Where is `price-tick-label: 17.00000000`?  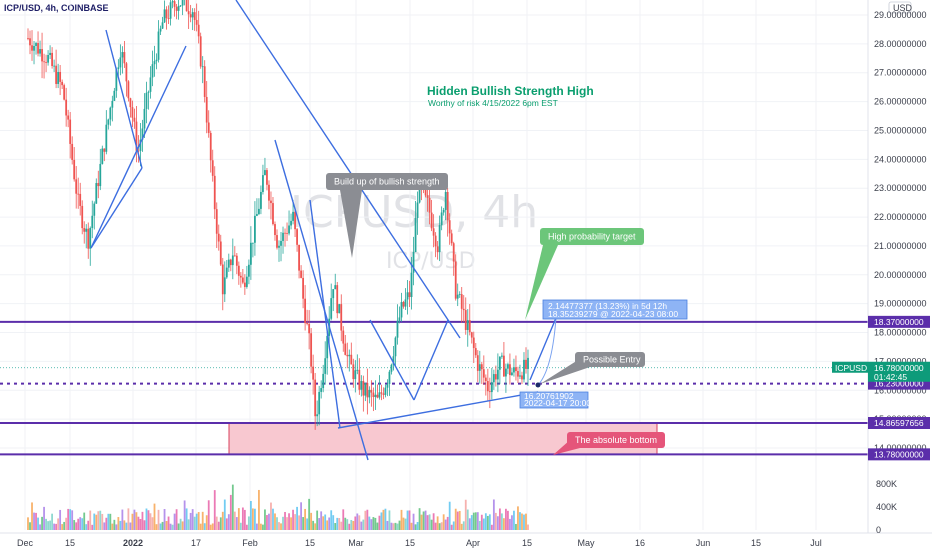
price-tick-label: 17.00000000 is located at coordinates (900, 361).